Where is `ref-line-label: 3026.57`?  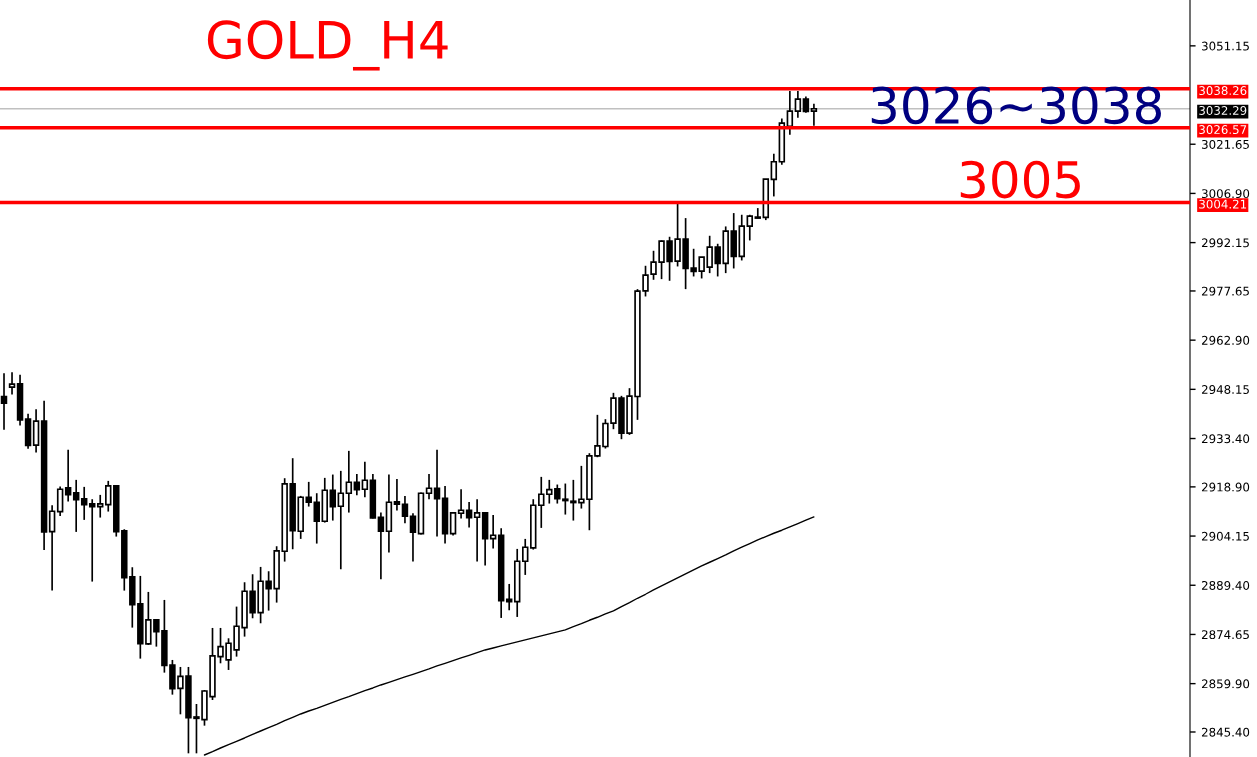
ref-line-label: 3026.57 is located at coordinates (1223, 130).